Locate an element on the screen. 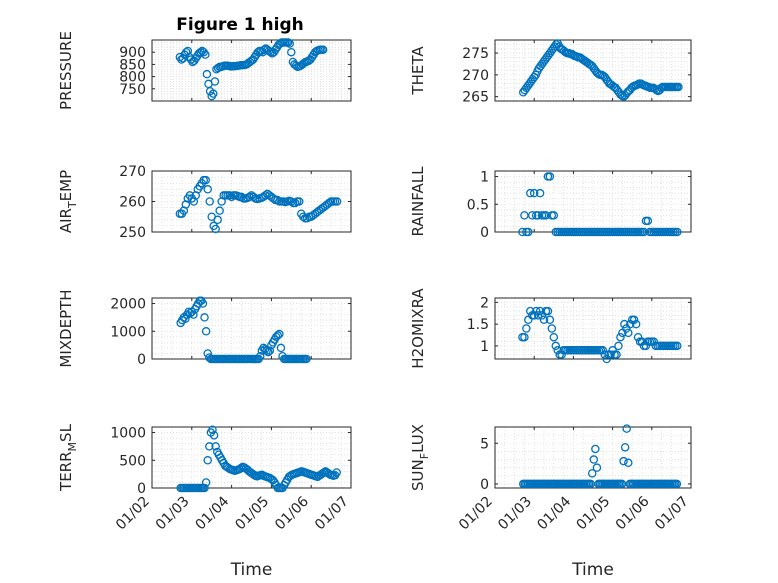  y-tick-label: 1 is located at coordinates (484, 178).